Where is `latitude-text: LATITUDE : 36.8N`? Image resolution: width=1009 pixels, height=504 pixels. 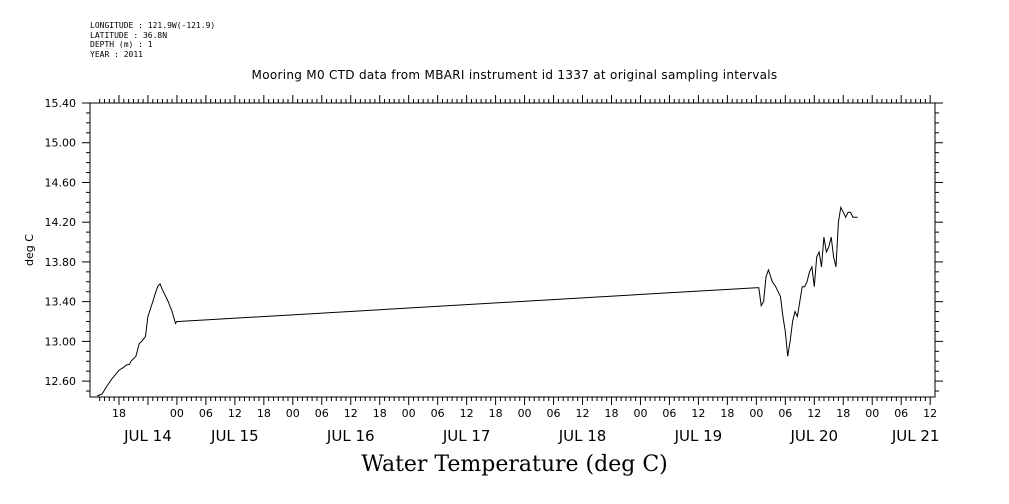 latitude-text: LATITUDE : 36.8N is located at coordinates (129, 35).